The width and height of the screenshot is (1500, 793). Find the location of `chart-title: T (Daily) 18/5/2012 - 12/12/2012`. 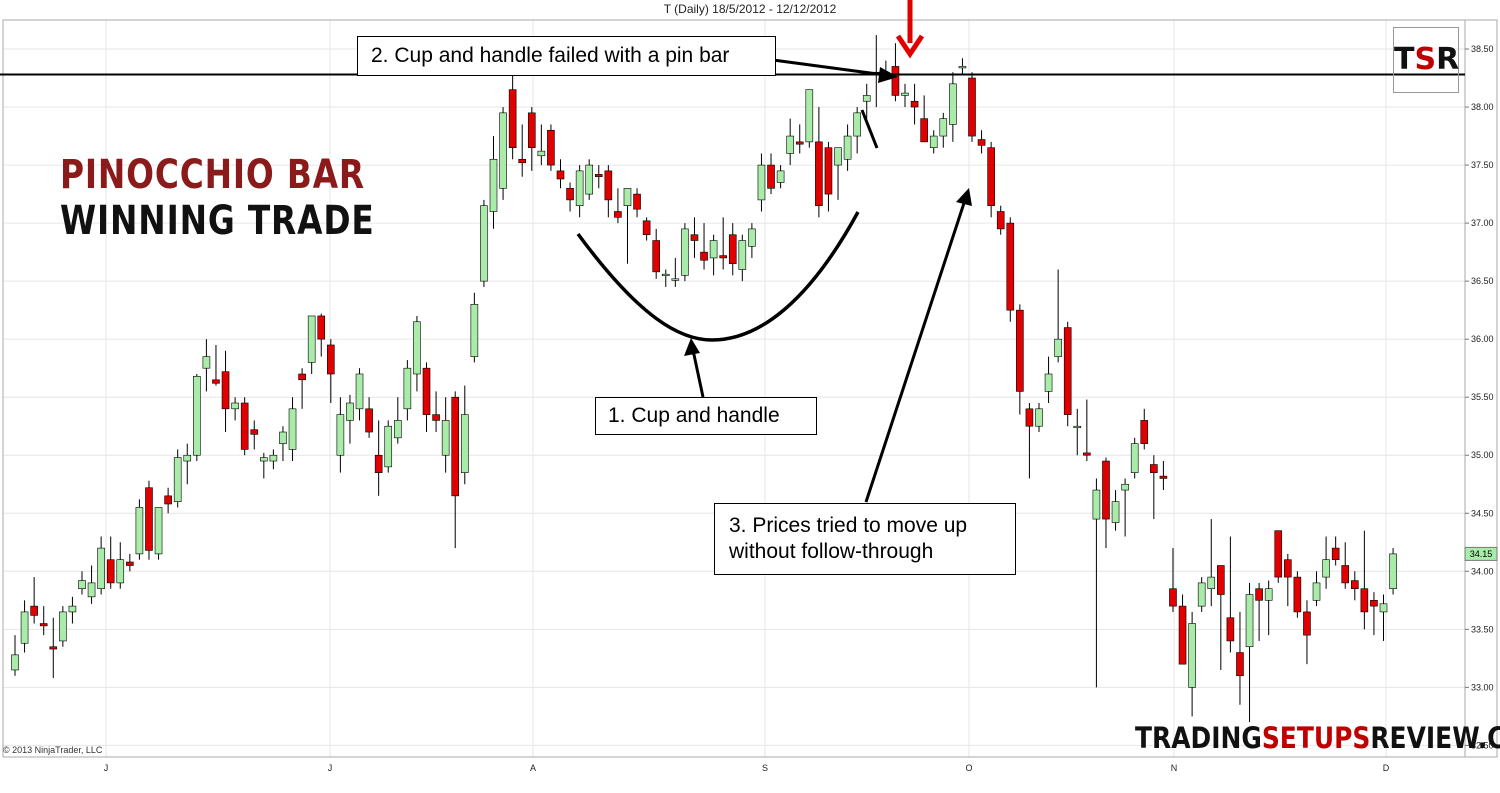

chart-title: T (Daily) 18/5/2012 - 12/12/2012 is located at coordinates (750, 9).